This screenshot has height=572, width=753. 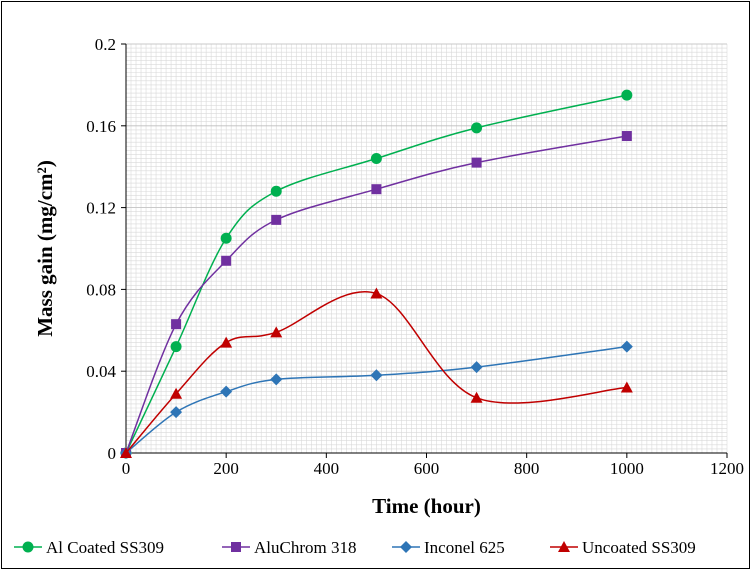 What do you see at coordinates (101, 126) in the screenshot?
I see `y-tick-label: 0.16` at bounding box center [101, 126].